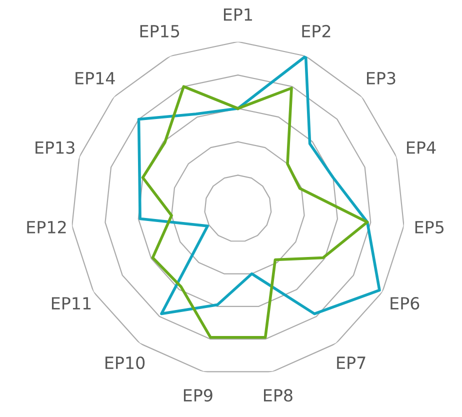 Image resolution: width=462 pixels, height=417 pixels. I want to click on spoke-label: EP6, so click(405, 303).